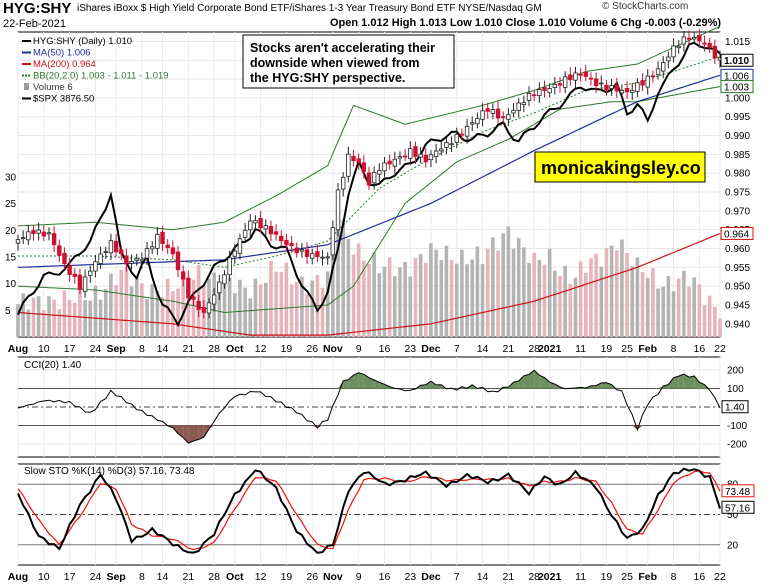  Describe the element at coordinates (44, 577) in the screenshot. I see `x-tick-label: 10` at that location.